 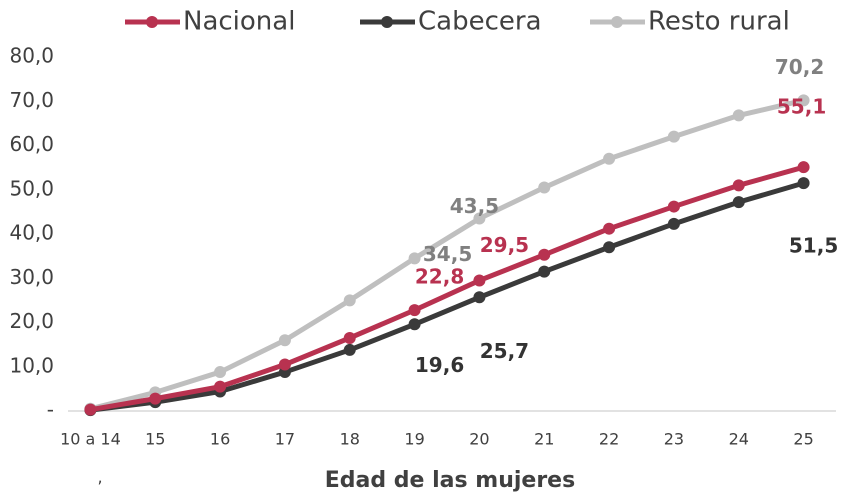 What do you see at coordinates (674, 439) in the screenshot?
I see `x-tick-label: 23` at bounding box center [674, 439].